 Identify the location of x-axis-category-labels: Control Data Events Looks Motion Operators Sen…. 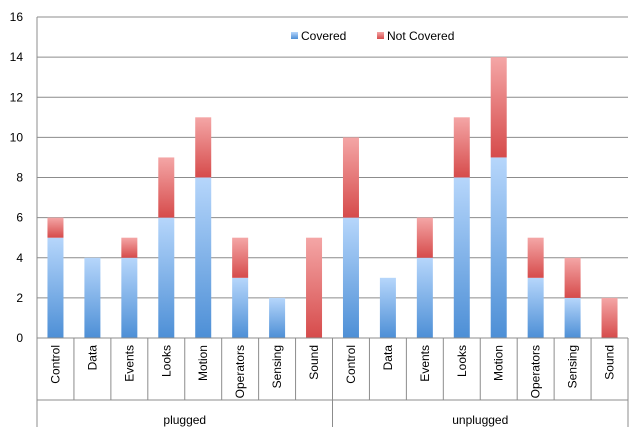
(332, 372).